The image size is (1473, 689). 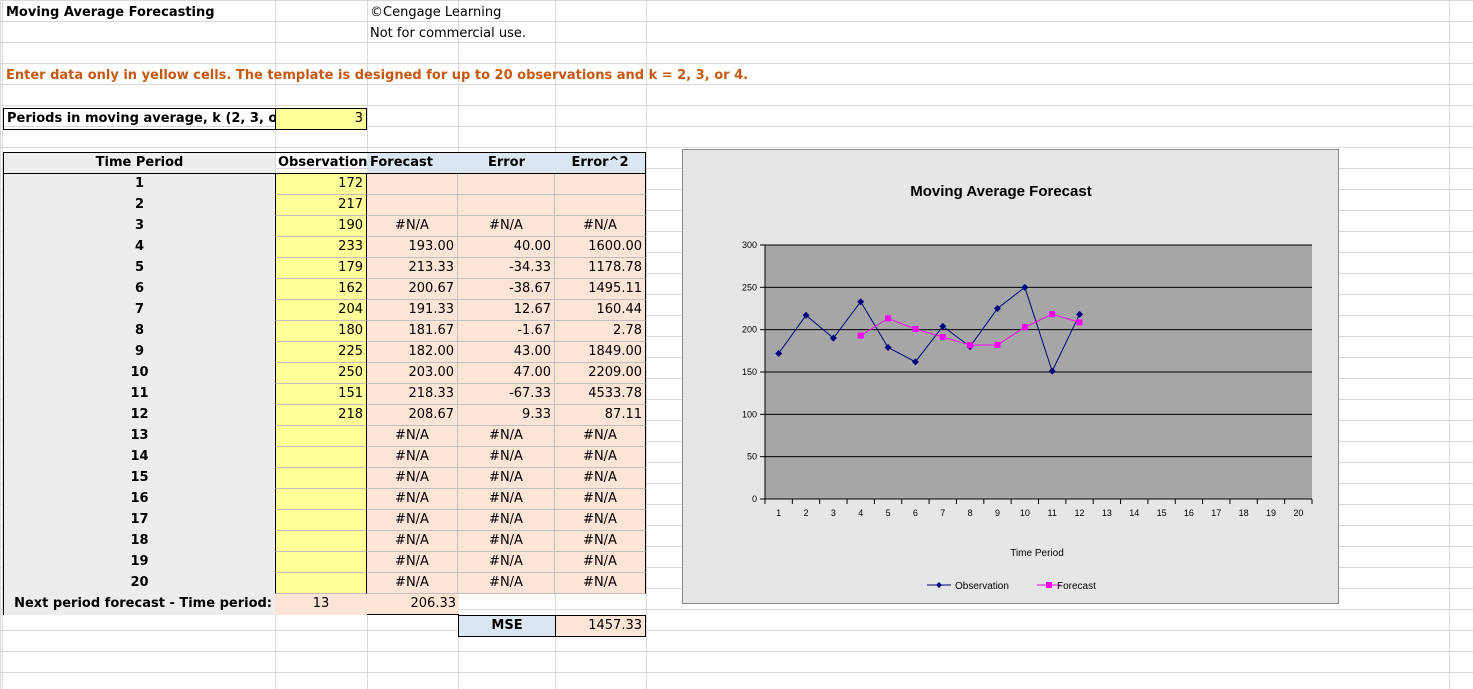 I want to click on next-period-label: Next period forecast - Time period:, so click(x=139, y=604).